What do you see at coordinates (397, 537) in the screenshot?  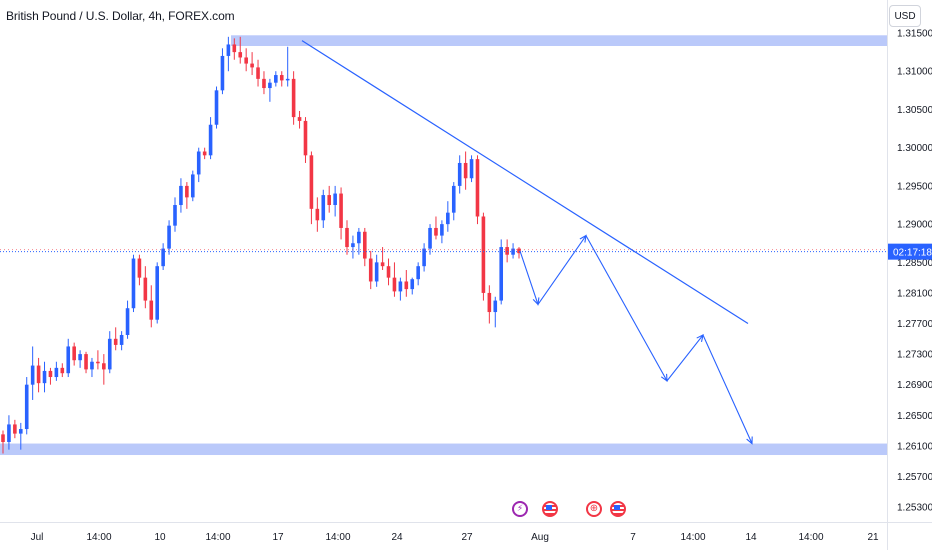 I see `x-tick-label: 24` at bounding box center [397, 537].